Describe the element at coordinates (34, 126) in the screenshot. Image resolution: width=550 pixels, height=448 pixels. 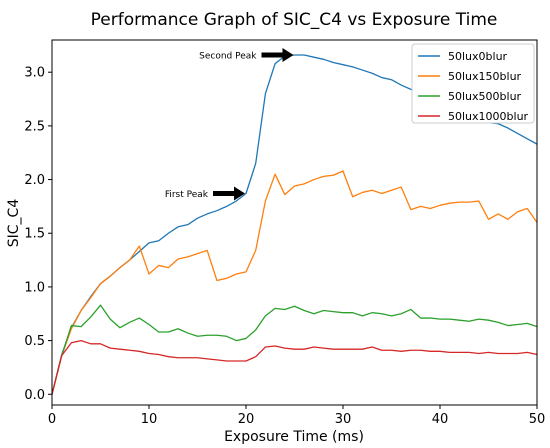
I see `y-tick-label: 2.5` at that location.